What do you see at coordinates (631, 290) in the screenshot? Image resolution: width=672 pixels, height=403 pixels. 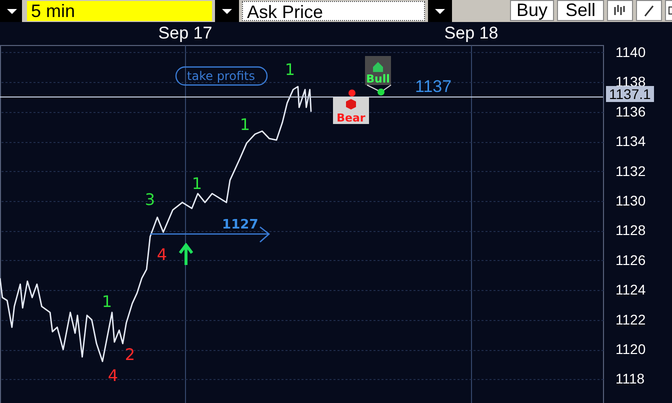 I see `y-tick-label: 1124` at bounding box center [631, 290].